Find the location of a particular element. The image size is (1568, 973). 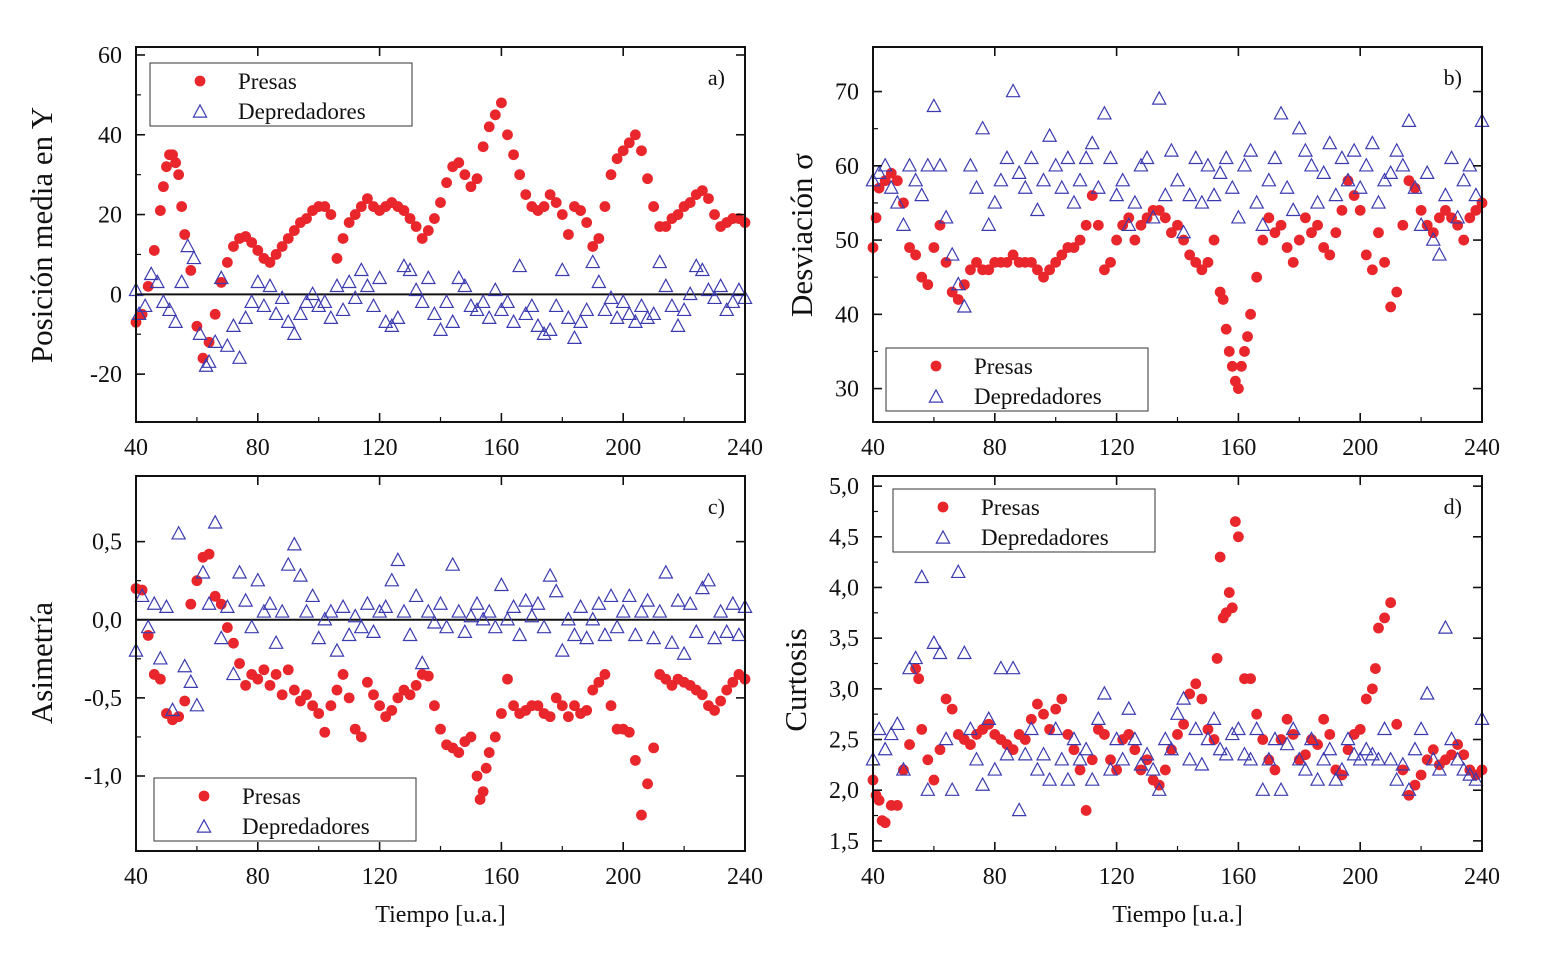

panel-label: a) is located at coordinates (716, 77).